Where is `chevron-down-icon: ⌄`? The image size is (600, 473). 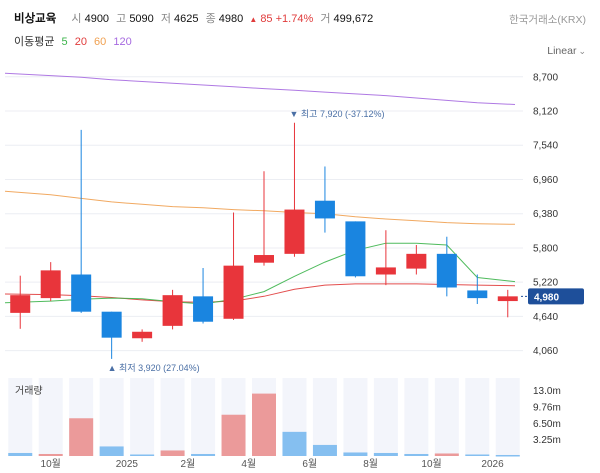 chevron-down-icon: ⌄ is located at coordinates (582, 51).